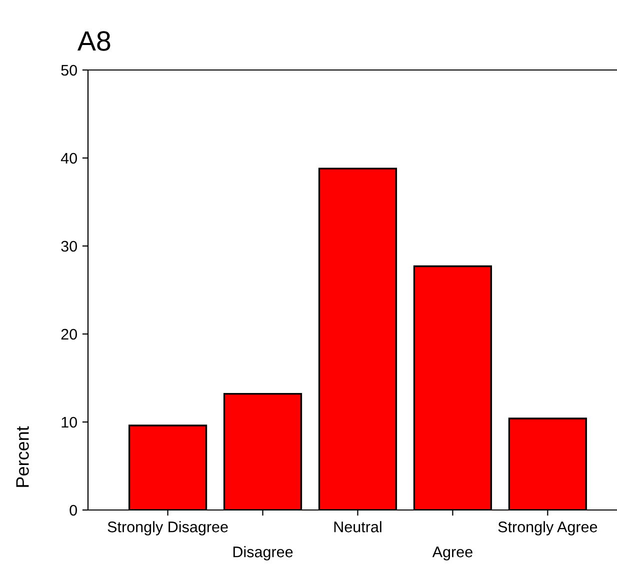 This screenshot has height=571, width=617. Describe the element at coordinates (263, 553) in the screenshot. I see `x-tick-label: Disagree` at that location.